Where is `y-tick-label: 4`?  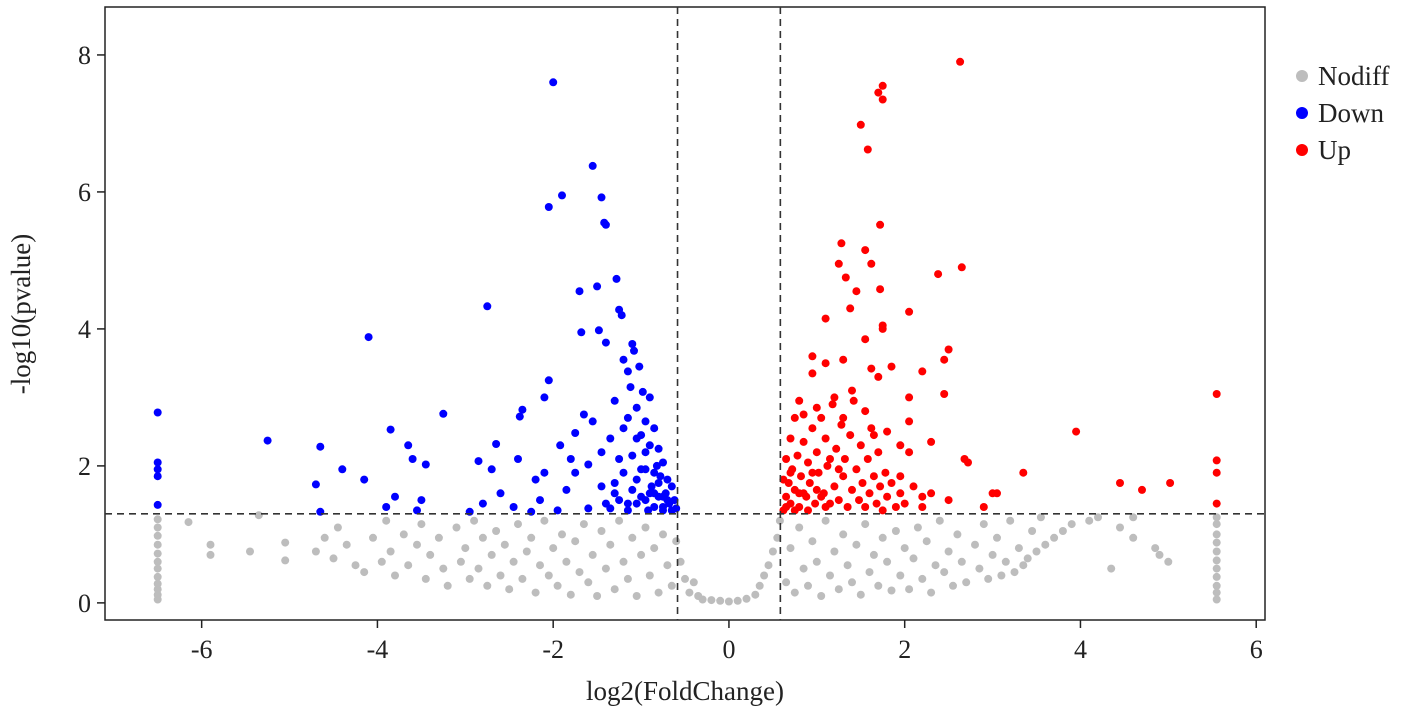 y-tick-label: 4 is located at coordinates (84, 329).